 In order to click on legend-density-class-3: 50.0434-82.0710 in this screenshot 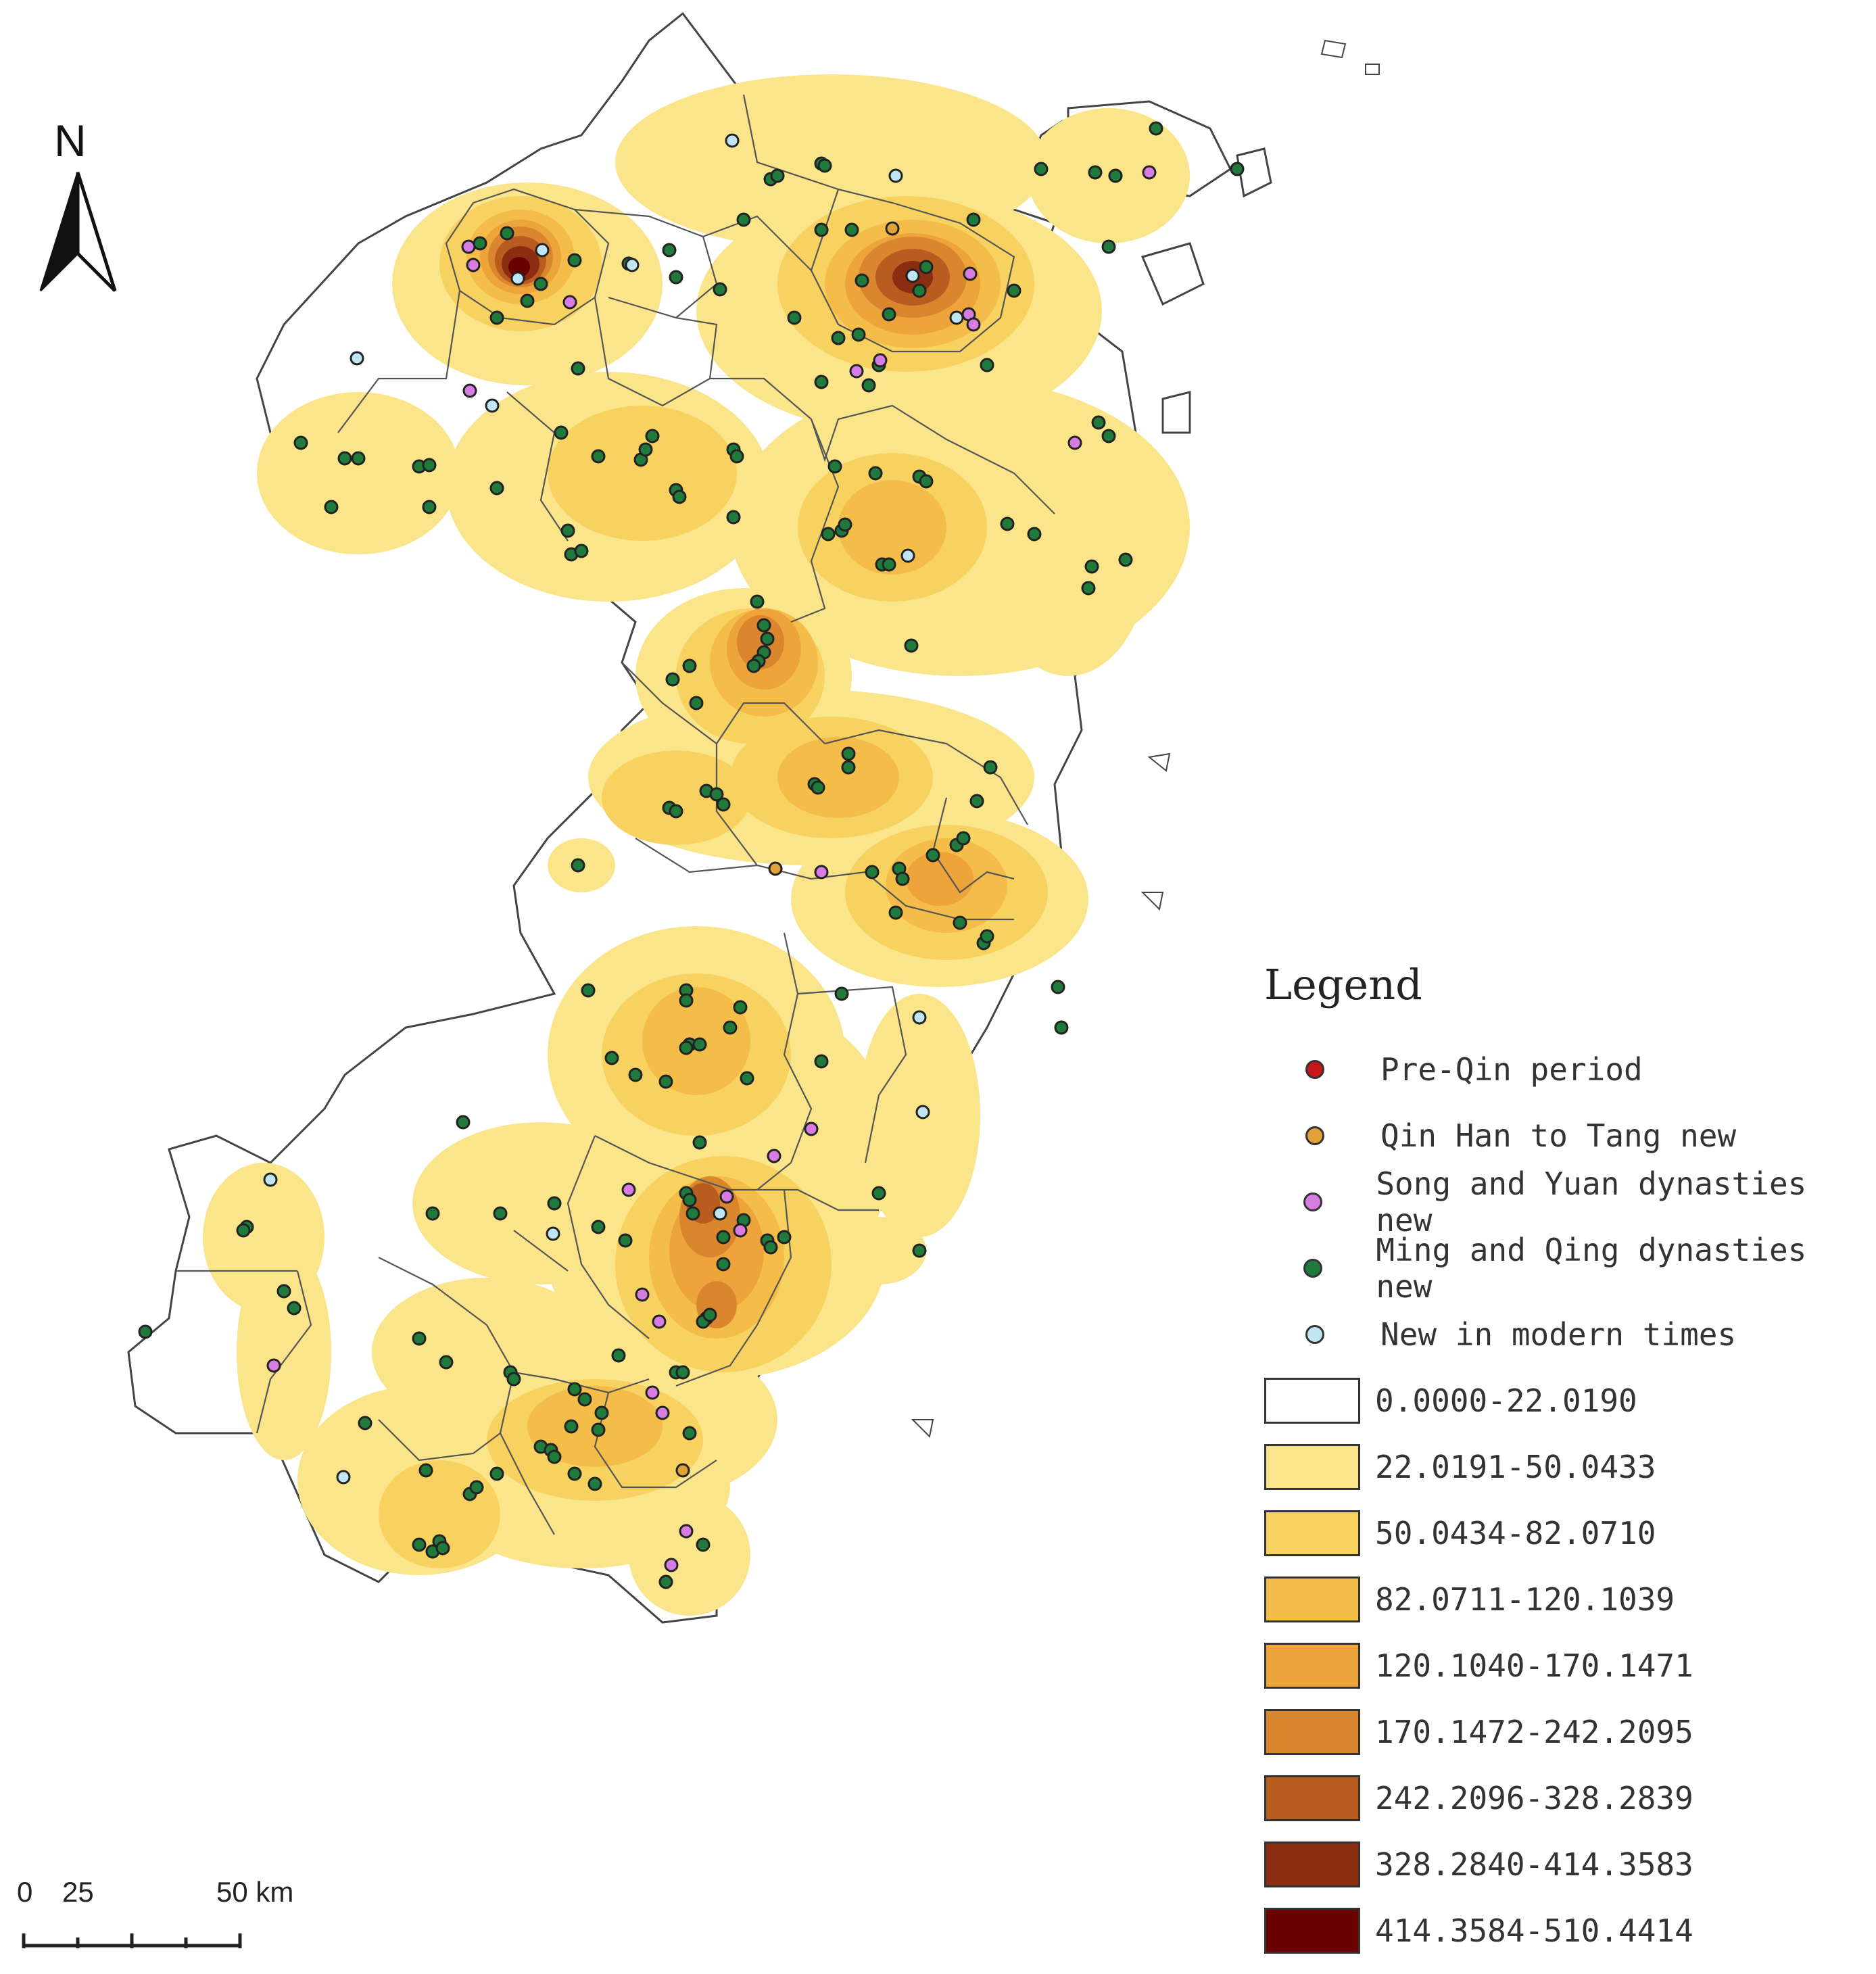, I will do `click(1561, 1533)`.